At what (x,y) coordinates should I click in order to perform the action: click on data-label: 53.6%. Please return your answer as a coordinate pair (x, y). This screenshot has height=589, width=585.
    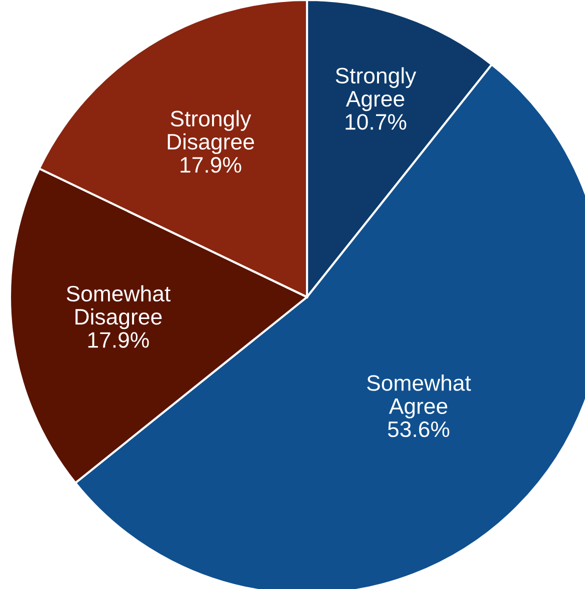
    Looking at the image, I should click on (419, 429).